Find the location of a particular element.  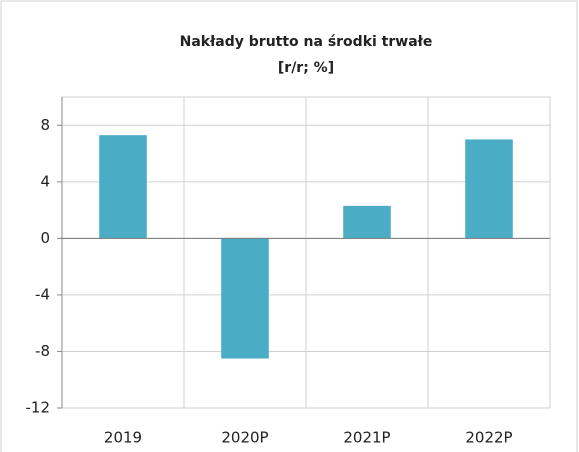

chart-subtitle: [r/r; %] is located at coordinates (306, 68).